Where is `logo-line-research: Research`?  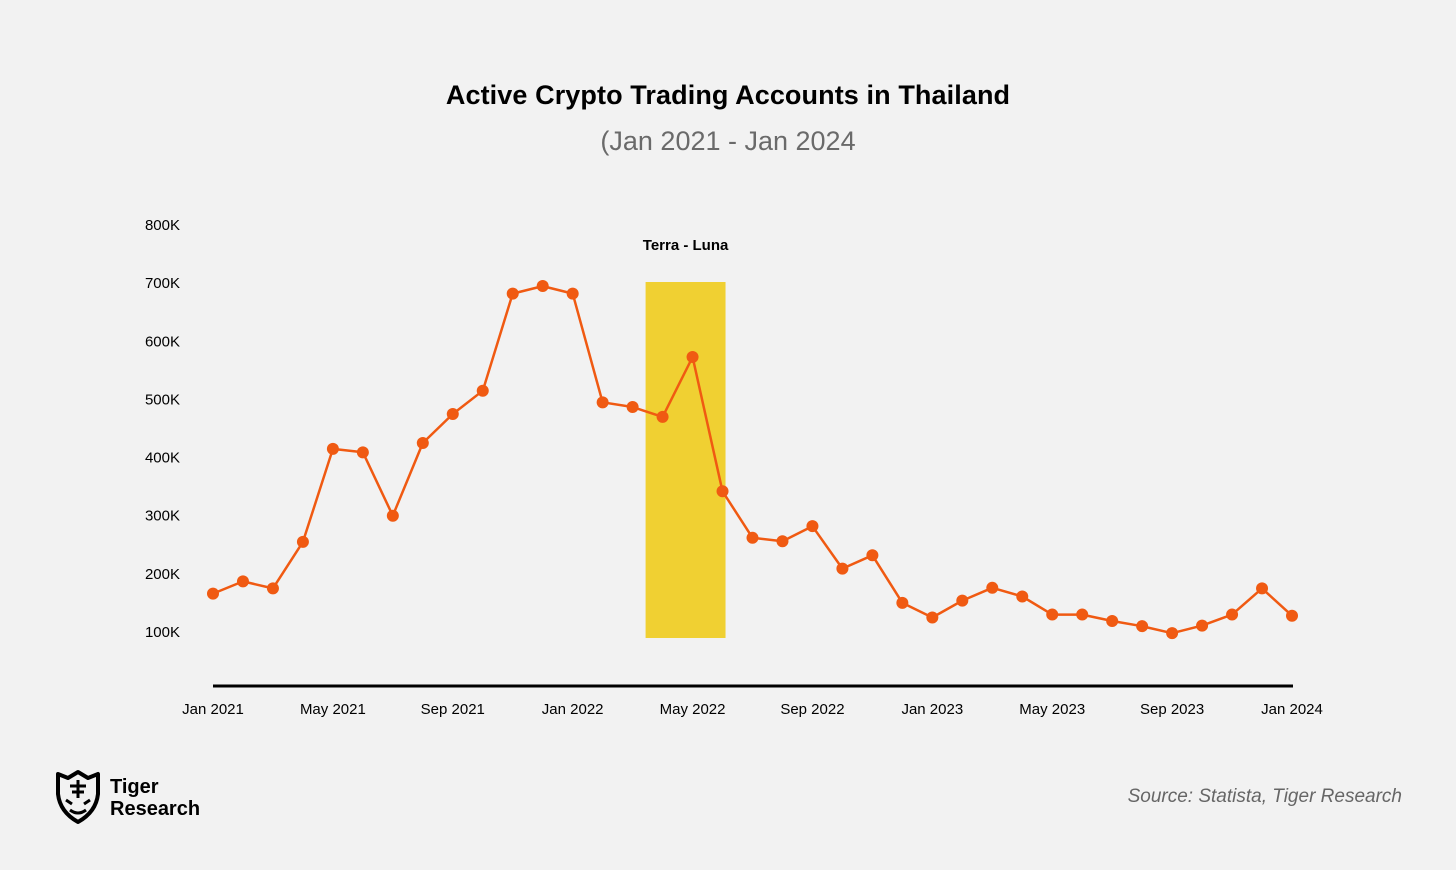
logo-line-research: Research is located at coordinates (155, 809).